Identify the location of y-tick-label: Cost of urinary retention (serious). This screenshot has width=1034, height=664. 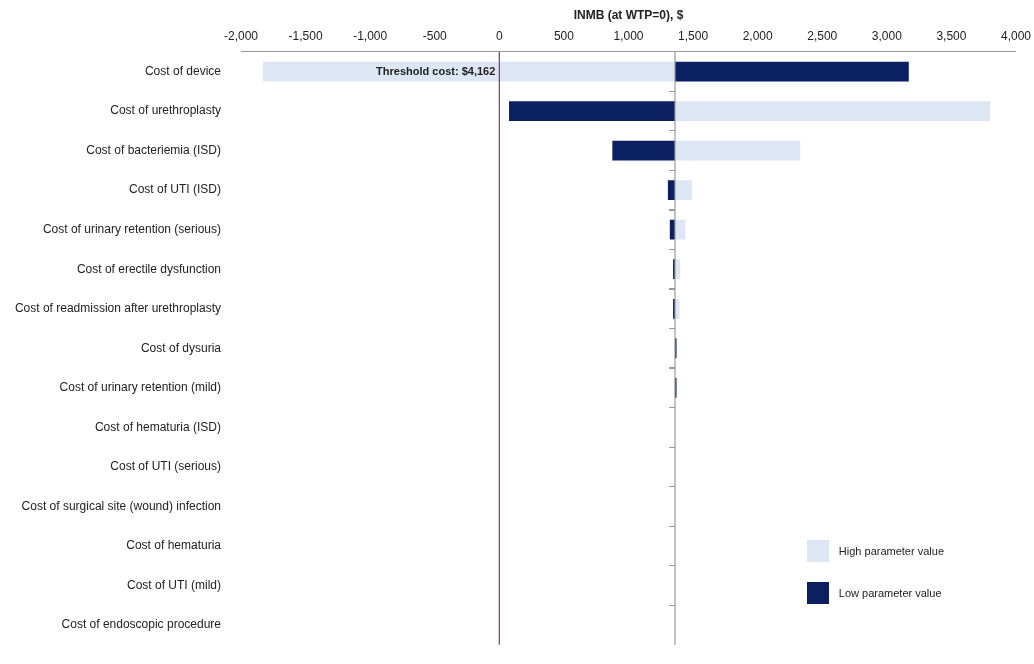
(131, 229).